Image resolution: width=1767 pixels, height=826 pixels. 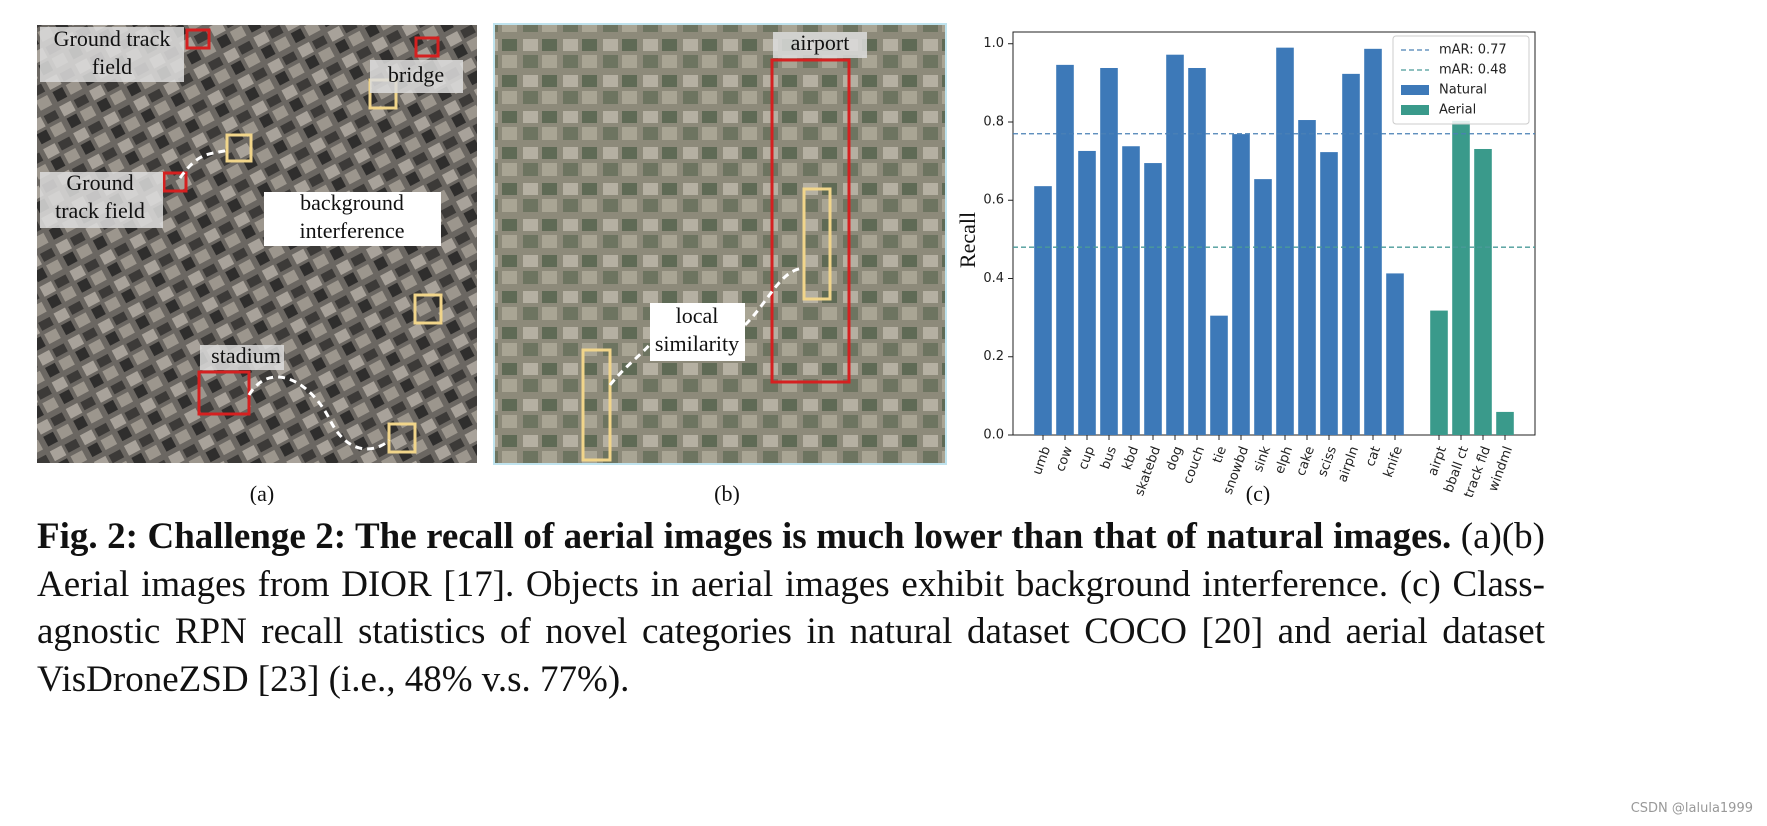 I want to click on x-tick-label: cake, so click(x=1306, y=460).